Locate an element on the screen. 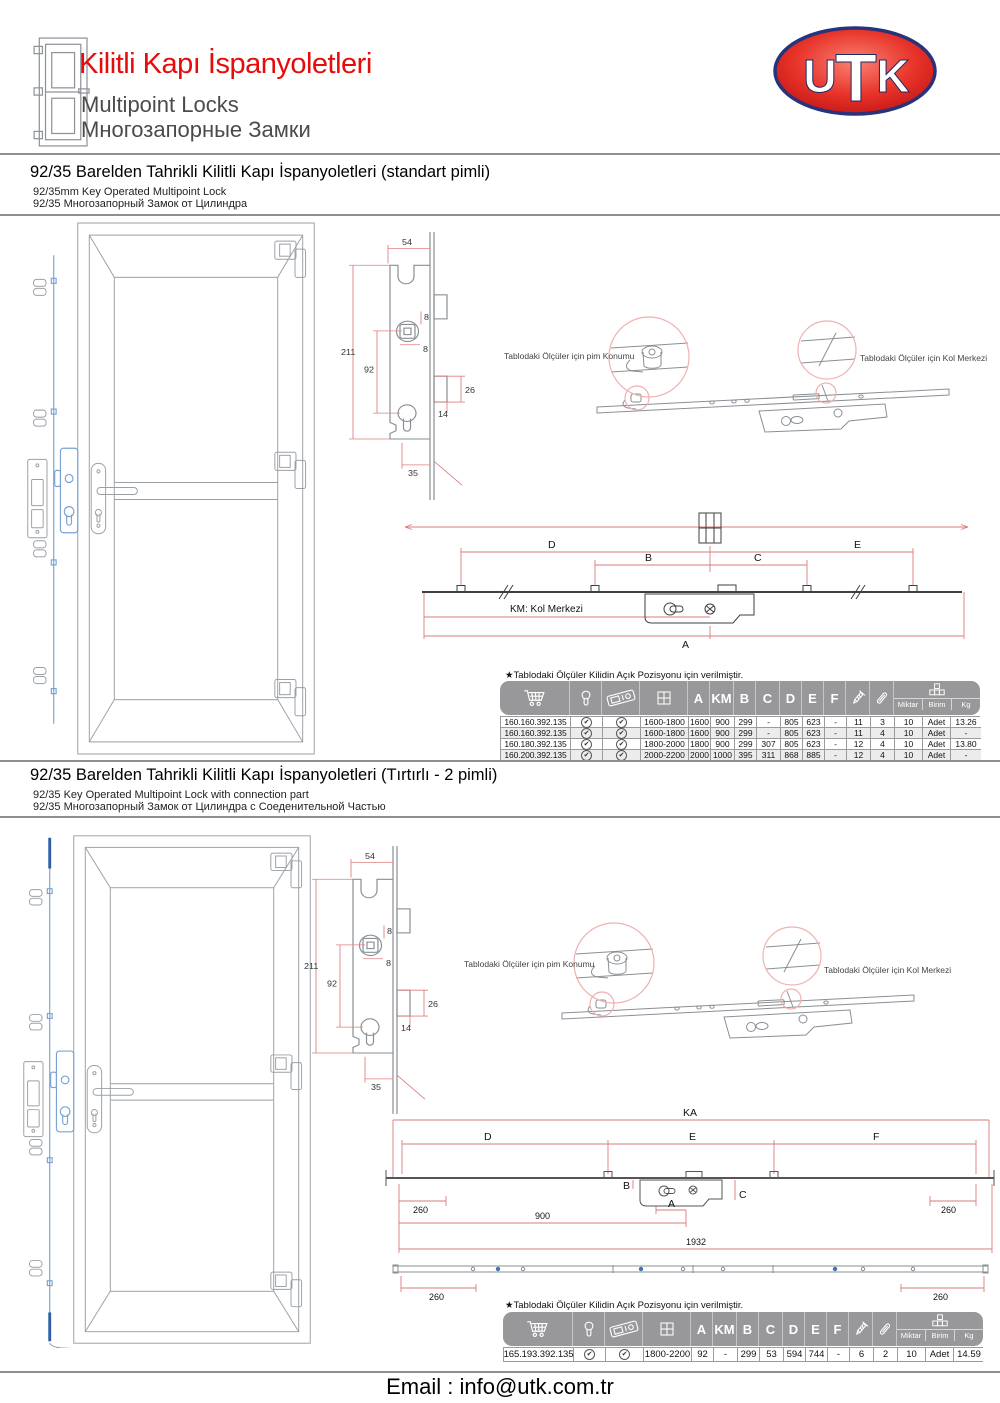 The width and height of the screenshot is (1000, 1403). dim-1932: 1932 is located at coordinates (696, 1242).